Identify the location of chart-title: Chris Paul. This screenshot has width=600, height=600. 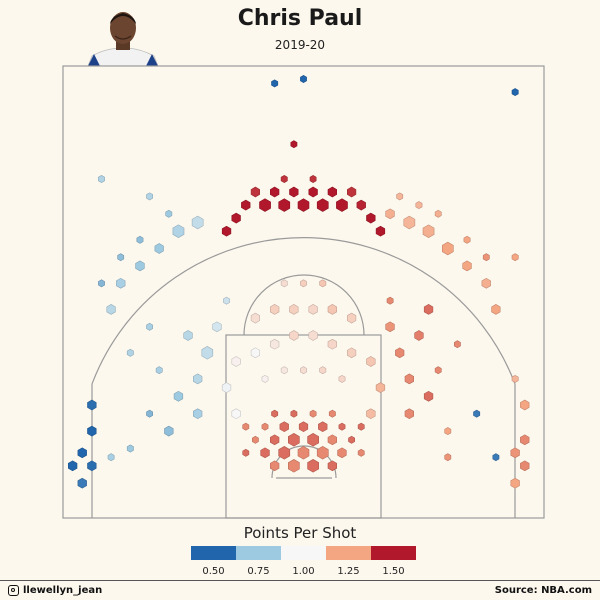
(300, 18).